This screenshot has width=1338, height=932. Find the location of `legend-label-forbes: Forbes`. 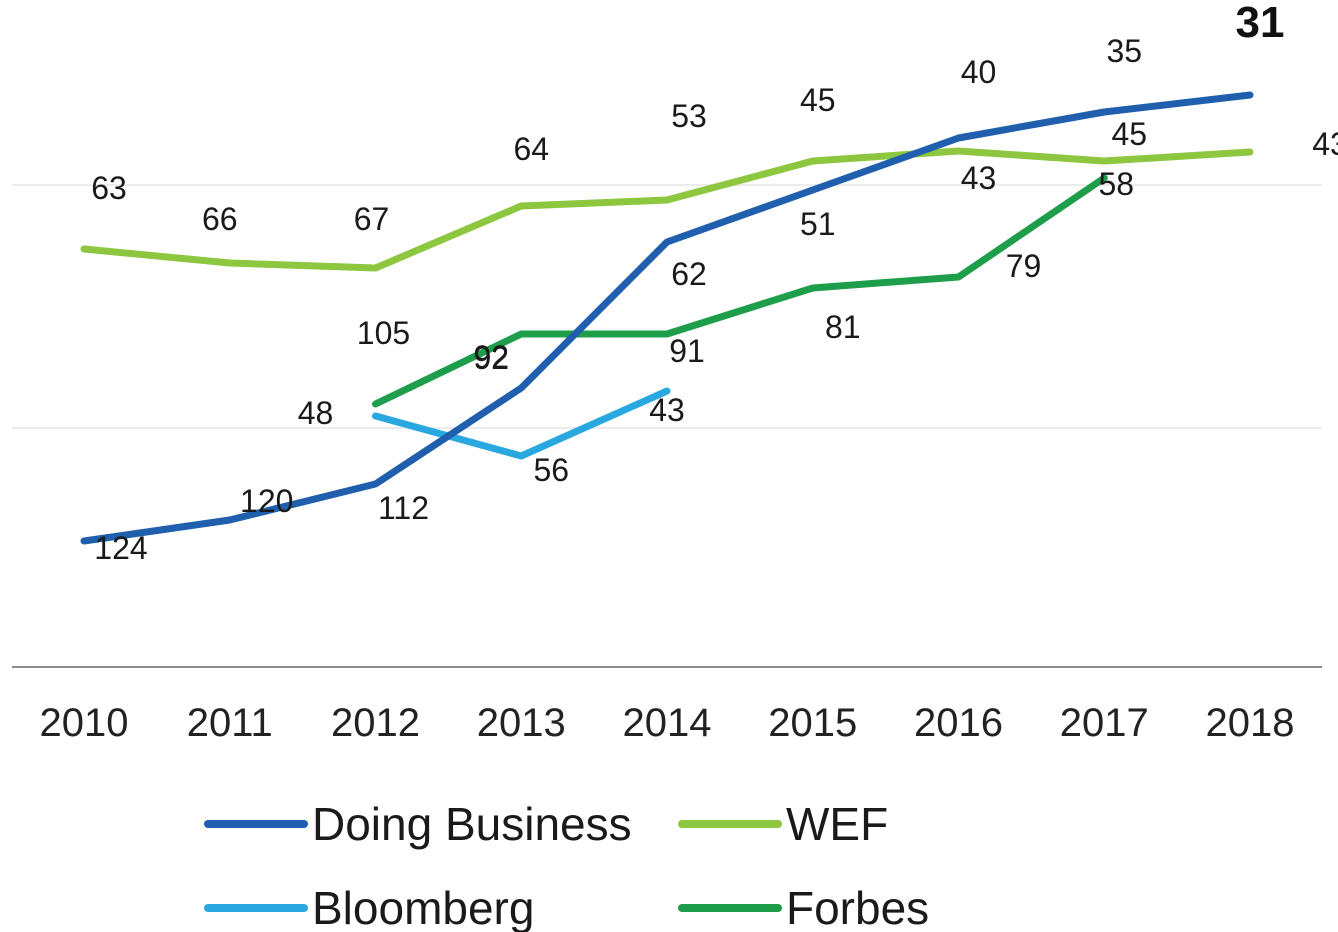

legend-label-forbes: Forbes is located at coordinates (857, 907).